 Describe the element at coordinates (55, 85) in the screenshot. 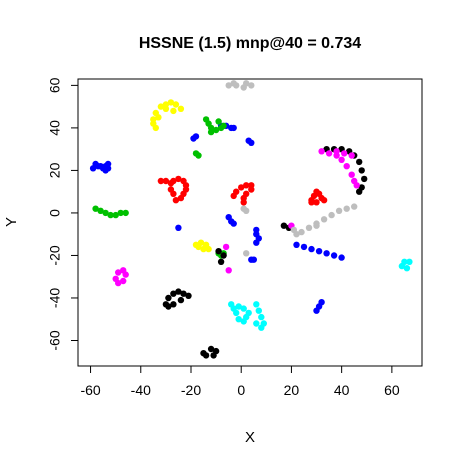

I see `y-tick-label: 60` at that location.